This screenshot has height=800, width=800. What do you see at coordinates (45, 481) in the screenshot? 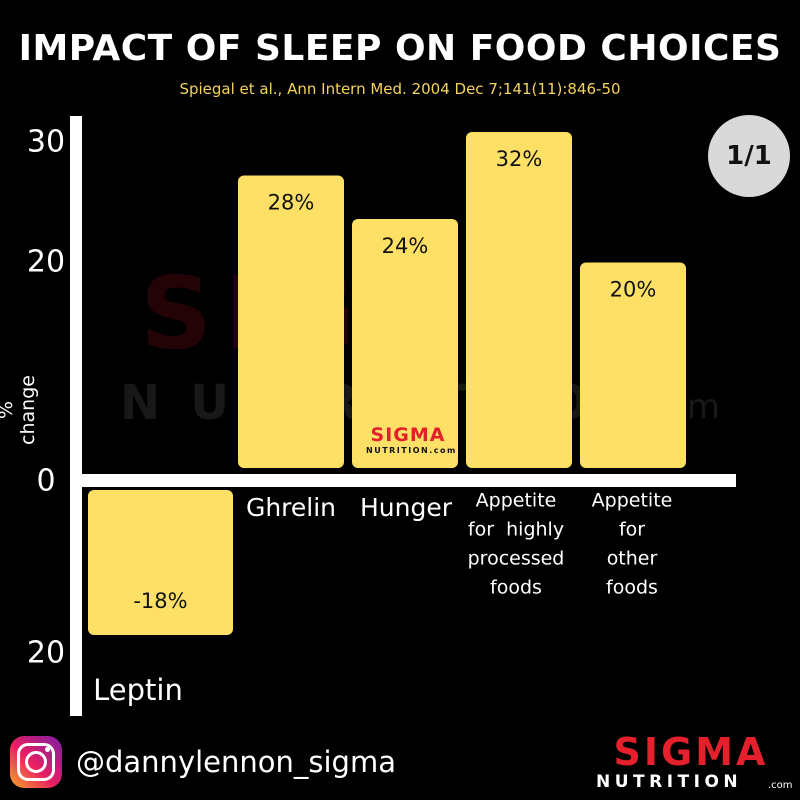
I see `y-tick-label: 0` at bounding box center [45, 481].